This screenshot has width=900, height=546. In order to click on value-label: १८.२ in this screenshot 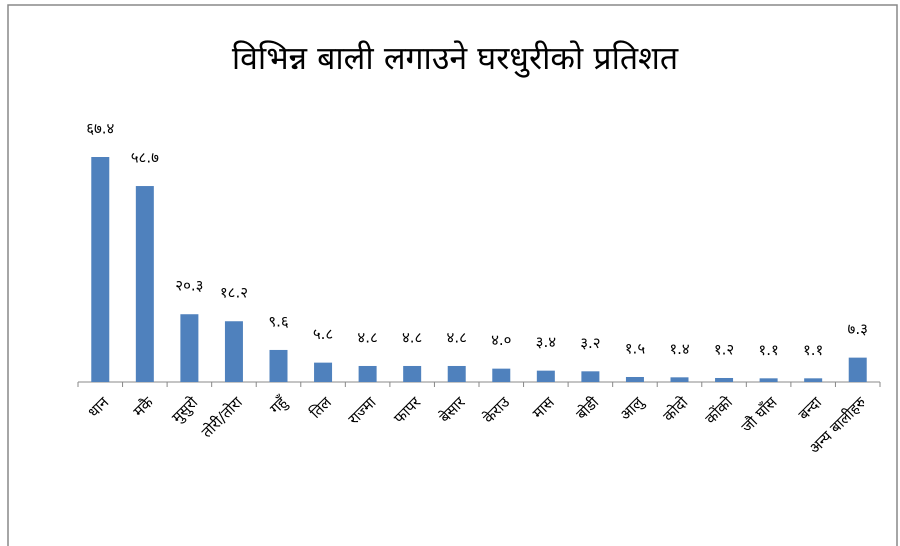, I will do `click(234, 293)`.